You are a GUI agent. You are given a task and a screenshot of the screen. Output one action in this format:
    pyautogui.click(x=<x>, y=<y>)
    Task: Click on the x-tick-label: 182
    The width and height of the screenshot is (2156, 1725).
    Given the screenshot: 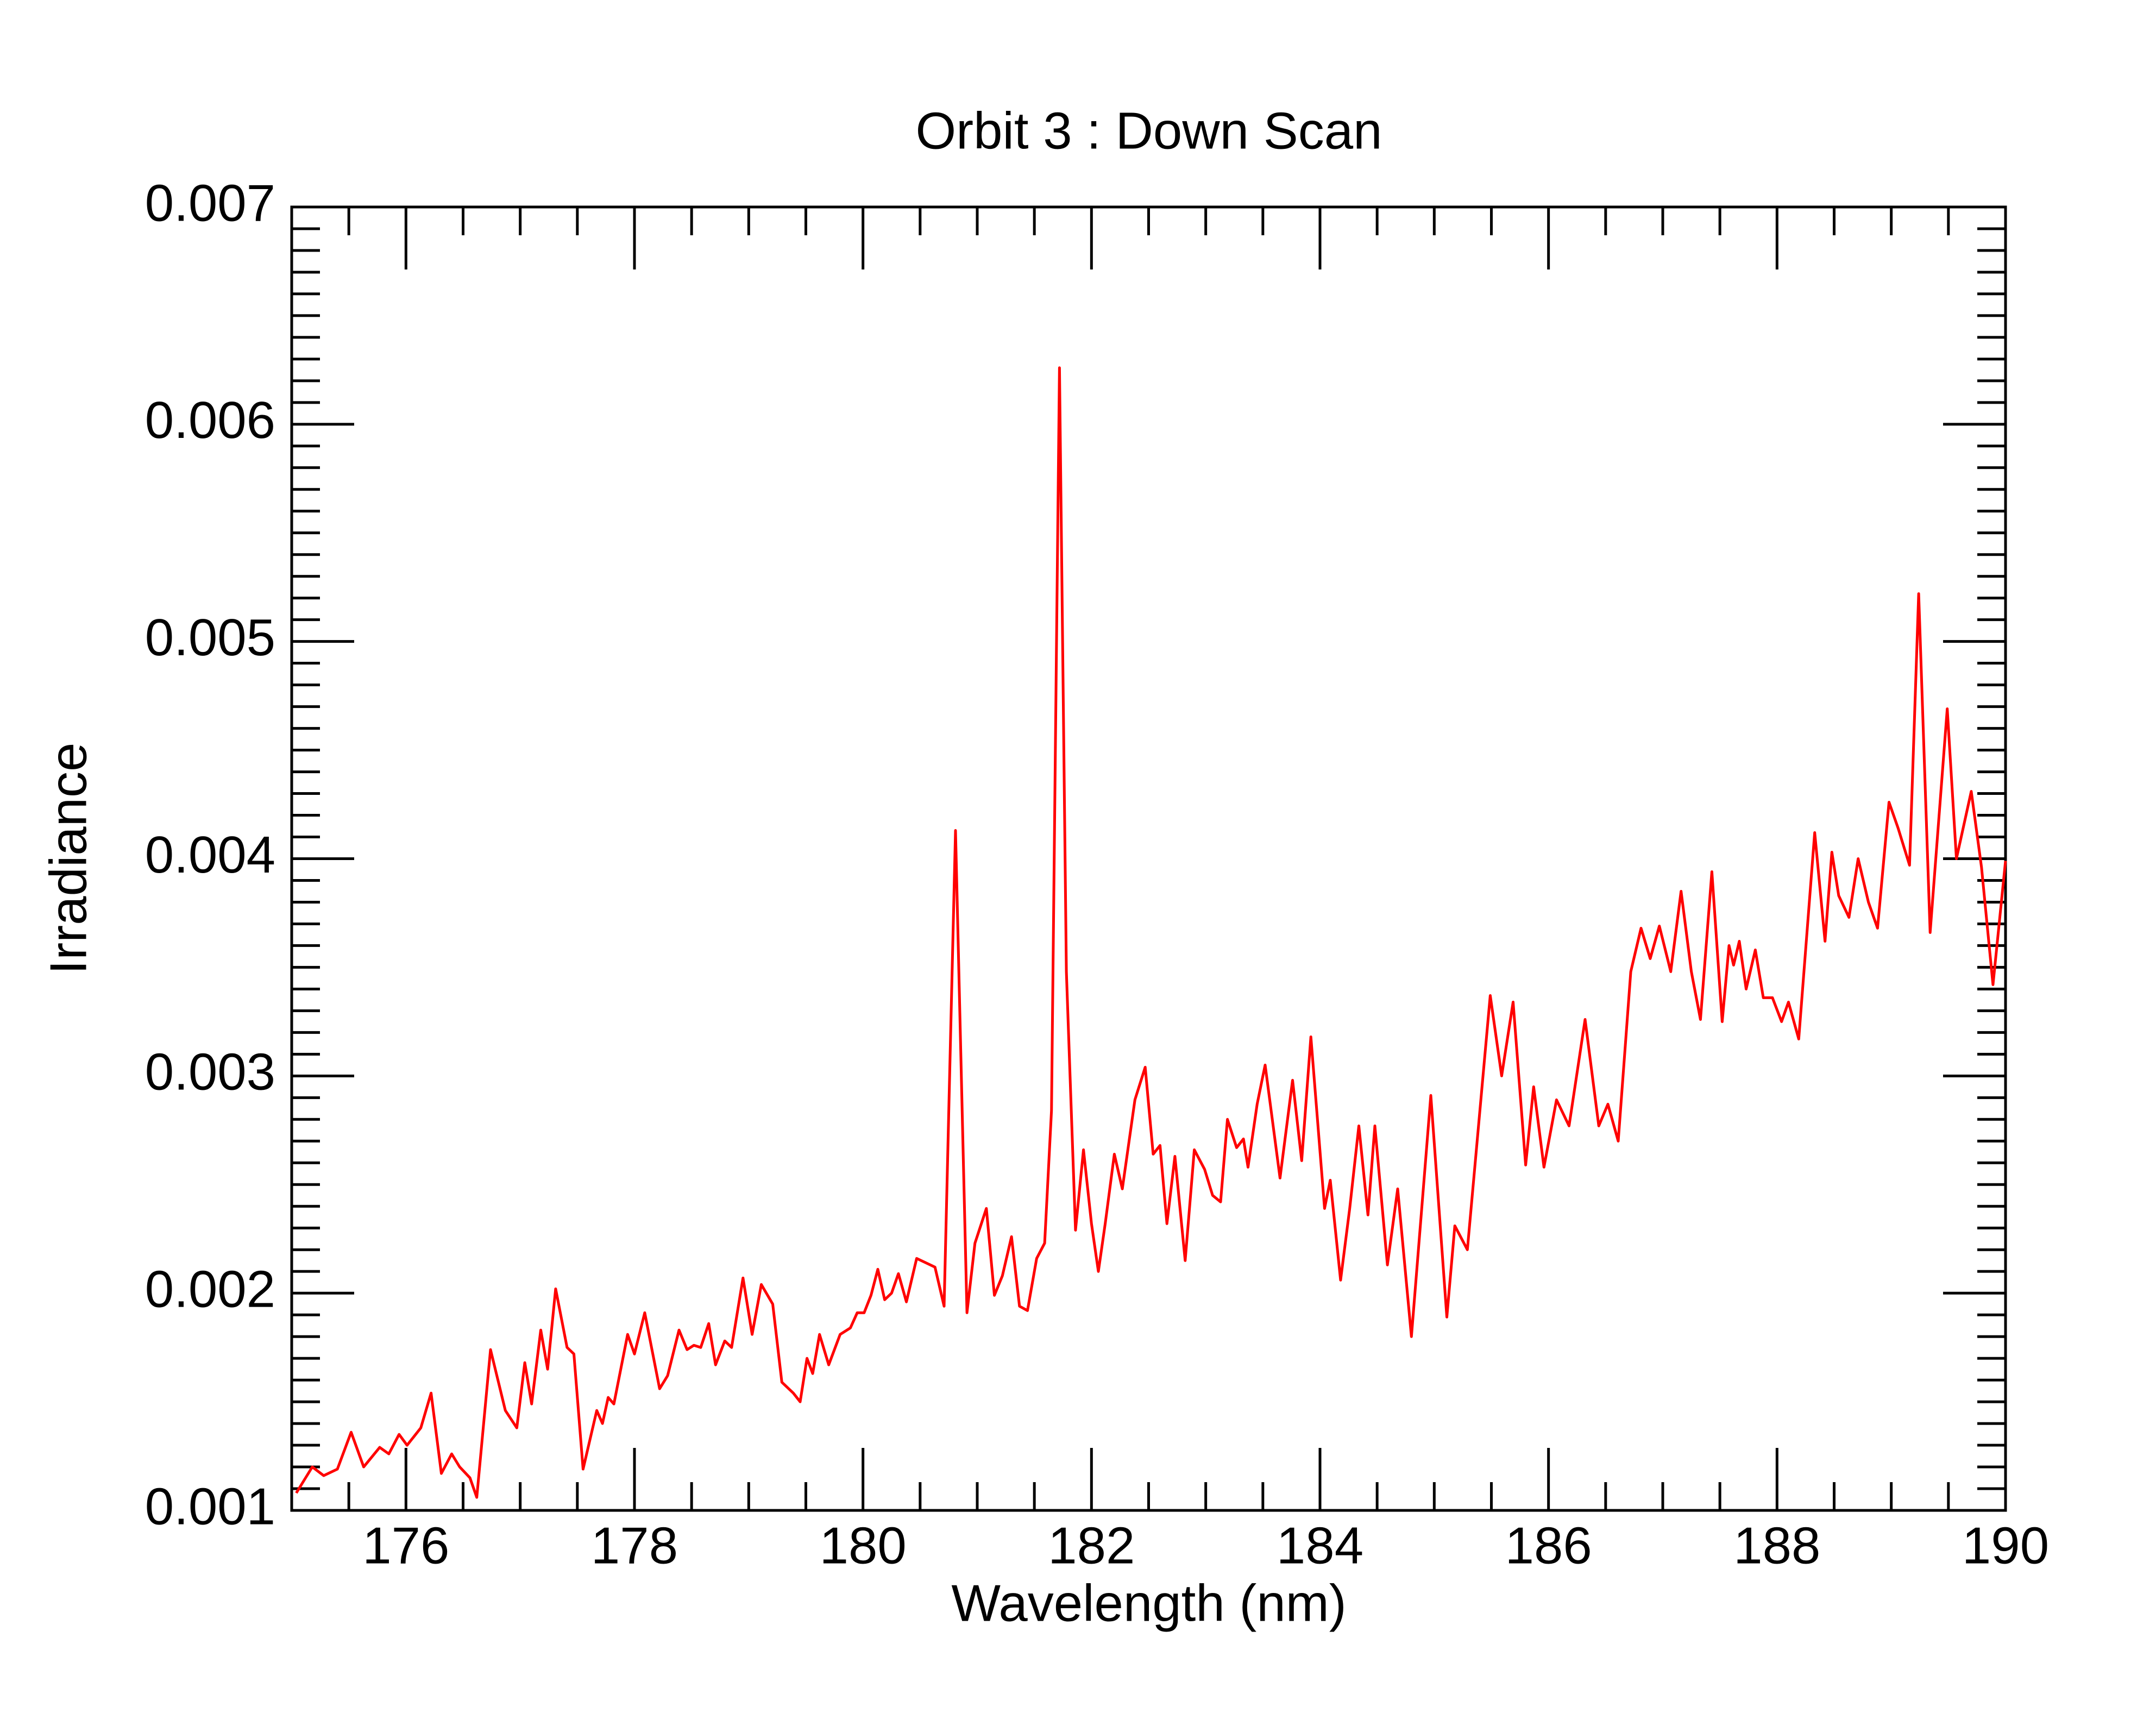 What is the action you would take?
    pyautogui.click(x=1091, y=1545)
    